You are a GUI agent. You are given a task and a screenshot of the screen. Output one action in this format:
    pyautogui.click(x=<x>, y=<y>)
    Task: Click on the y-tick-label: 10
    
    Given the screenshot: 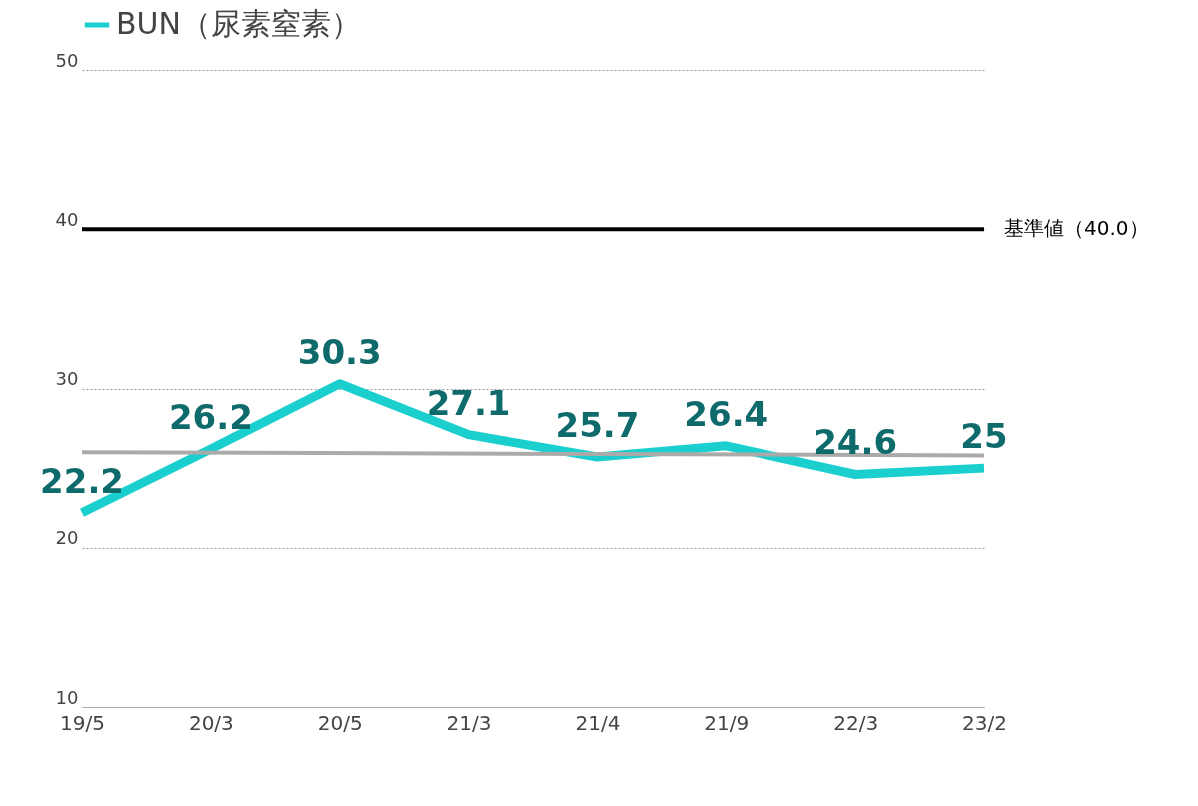 What is the action you would take?
    pyautogui.click(x=67, y=697)
    